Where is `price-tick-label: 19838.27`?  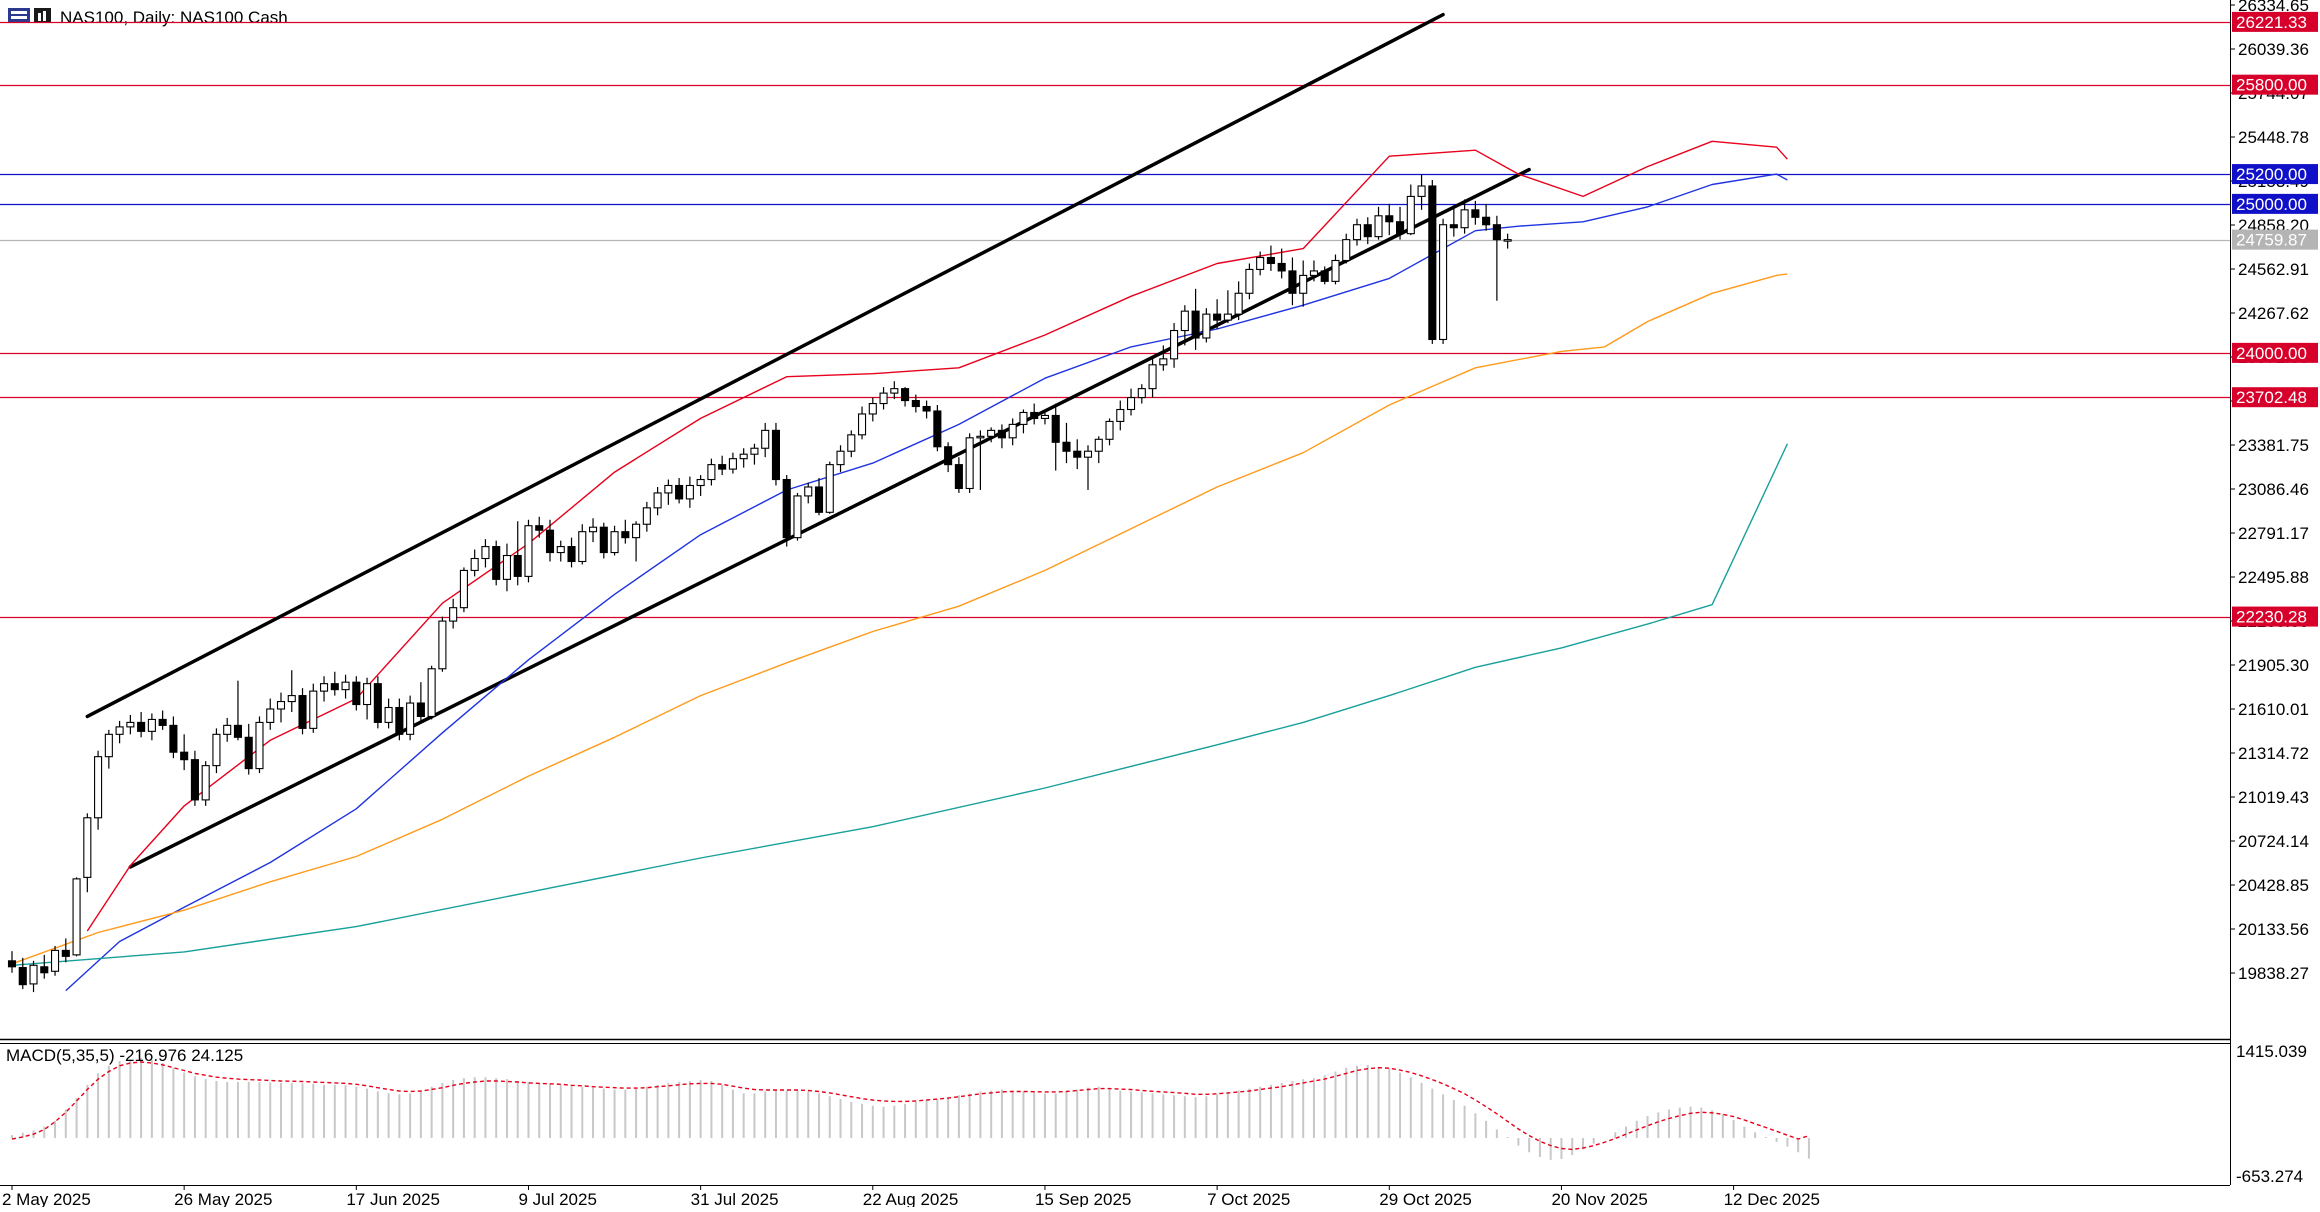 price-tick-label: 19838.27 is located at coordinates (2273, 973).